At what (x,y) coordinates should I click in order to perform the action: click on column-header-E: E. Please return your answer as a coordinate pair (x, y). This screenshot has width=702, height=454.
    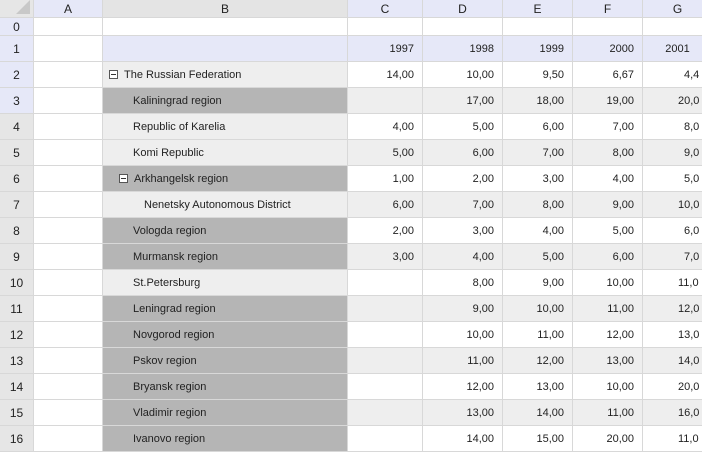
    Looking at the image, I should click on (538, 9).